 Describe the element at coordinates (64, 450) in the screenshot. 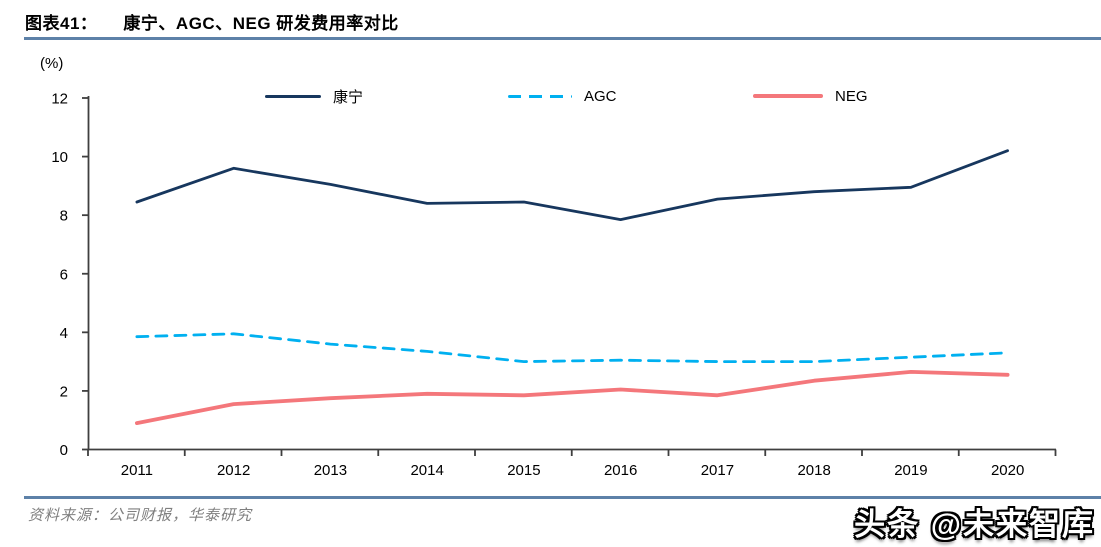

I see `y-axis-label: 0` at that location.